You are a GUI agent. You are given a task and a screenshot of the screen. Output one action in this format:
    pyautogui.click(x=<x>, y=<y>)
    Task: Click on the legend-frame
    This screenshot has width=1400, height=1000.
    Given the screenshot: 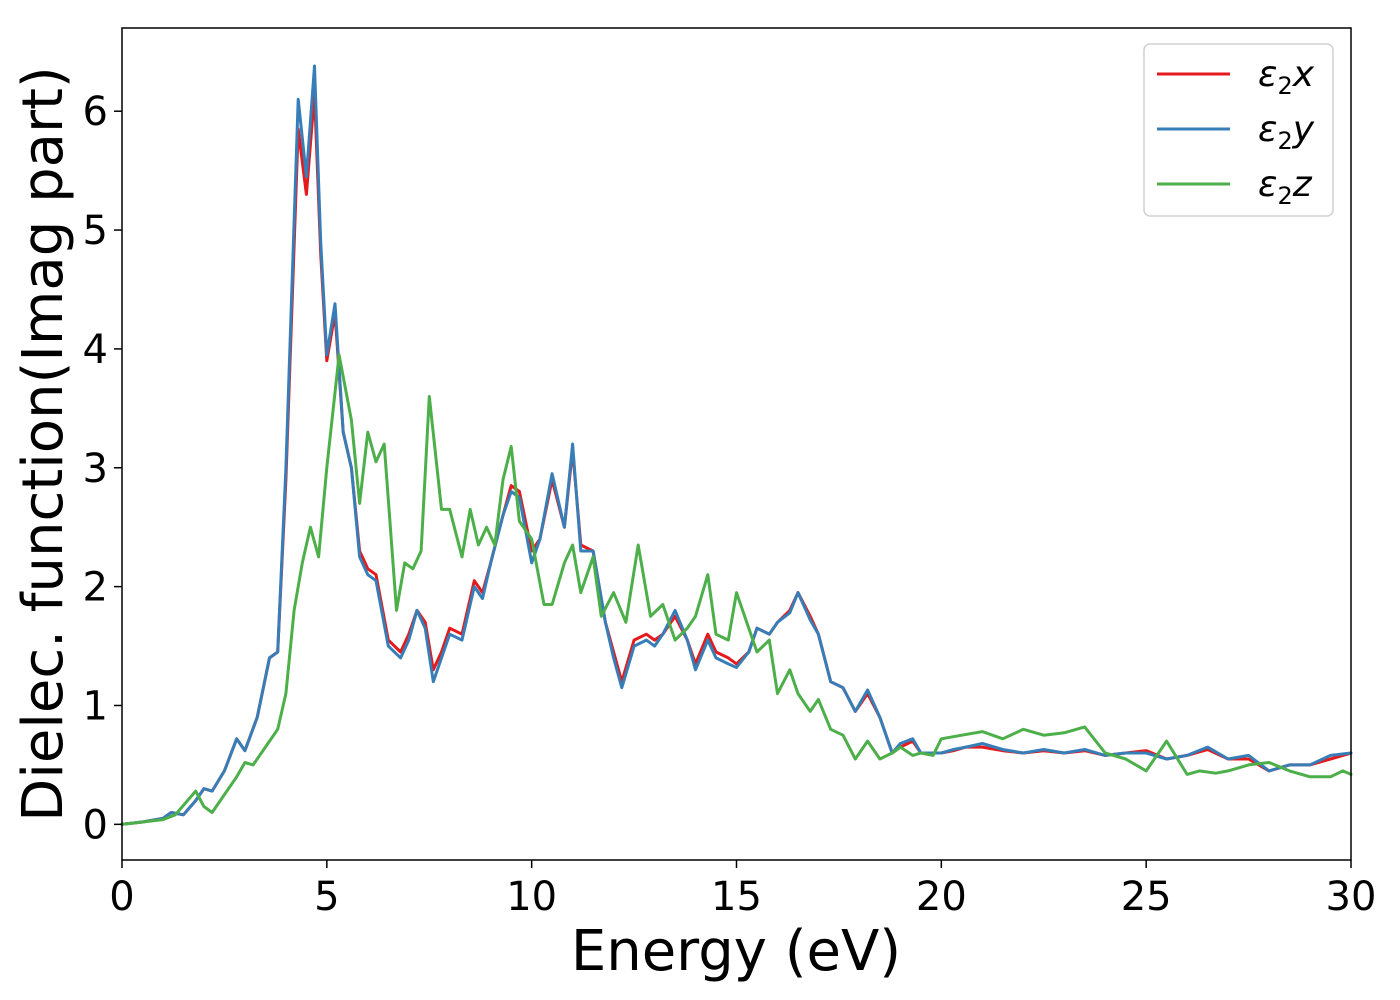 What is the action you would take?
    pyautogui.click(x=1238, y=130)
    